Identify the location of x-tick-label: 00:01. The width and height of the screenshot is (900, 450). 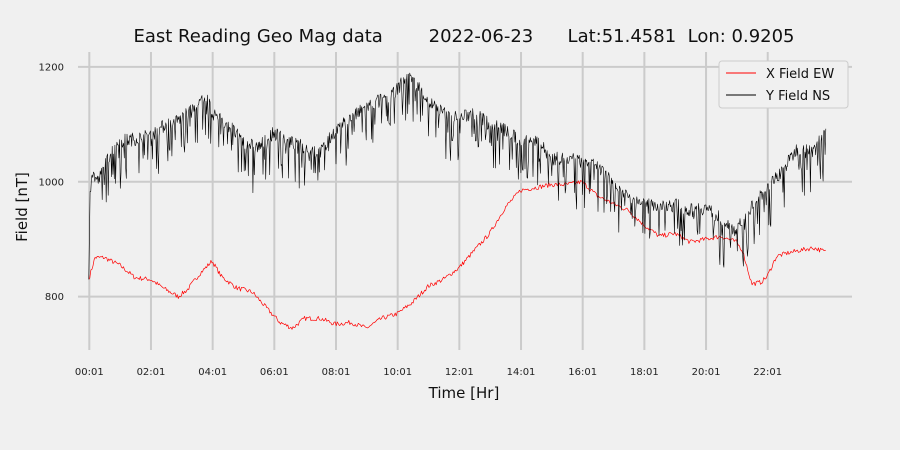
(89, 372).